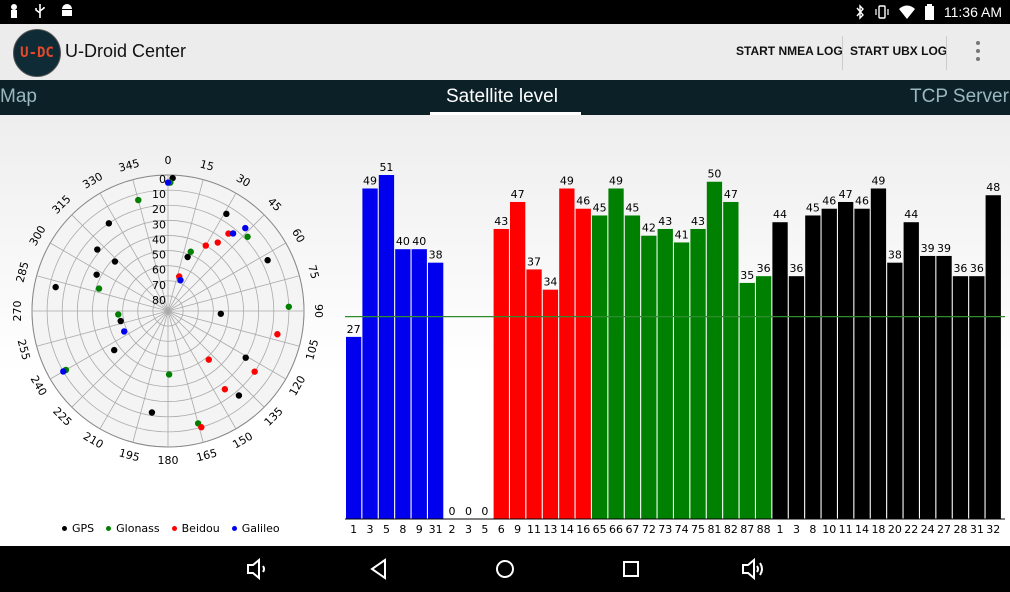 Image resolution: width=1010 pixels, height=592 pixels. Describe the element at coordinates (534, 261) in the screenshot. I see `bar-value-label: 37` at that location.